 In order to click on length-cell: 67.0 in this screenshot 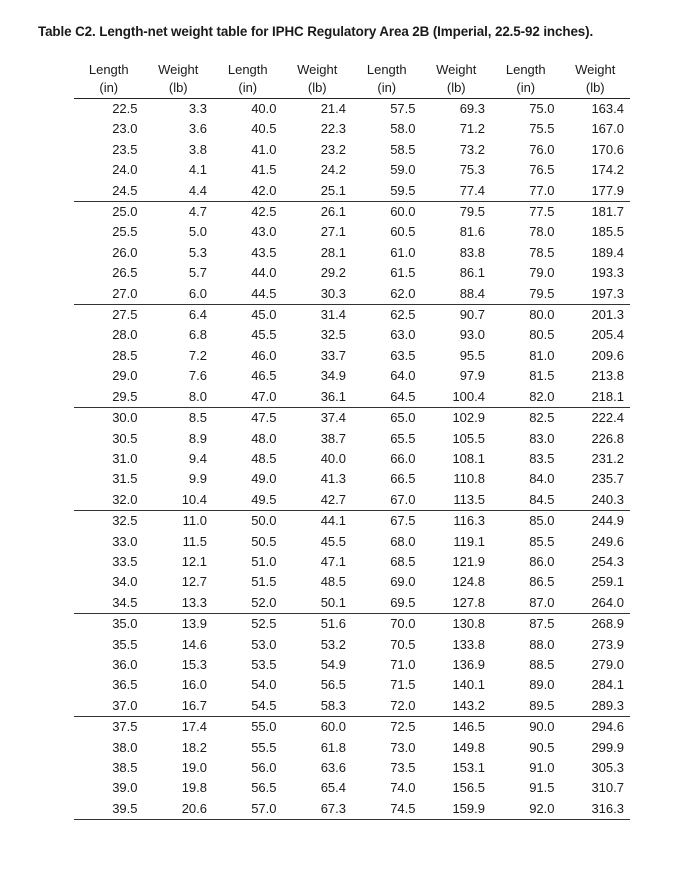, I will do `click(387, 500)`.